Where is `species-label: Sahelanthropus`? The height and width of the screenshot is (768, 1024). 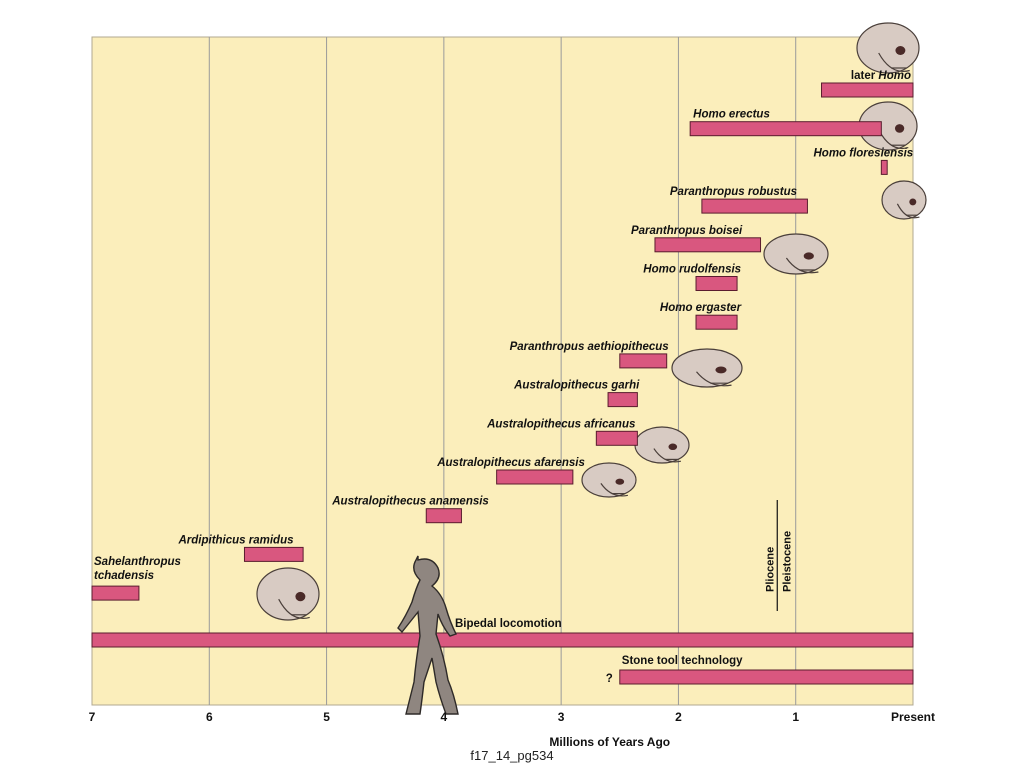
species-label: Sahelanthropus is located at coordinates (137, 562).